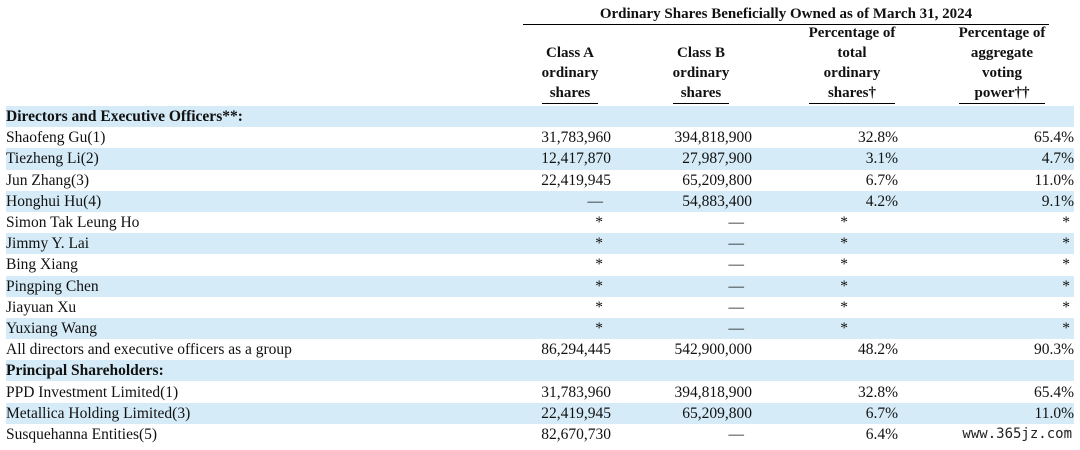  Describe the element at coordinates (825, 201) in the screenshot. I see `pct-total-shares: 4.2%` at that location.